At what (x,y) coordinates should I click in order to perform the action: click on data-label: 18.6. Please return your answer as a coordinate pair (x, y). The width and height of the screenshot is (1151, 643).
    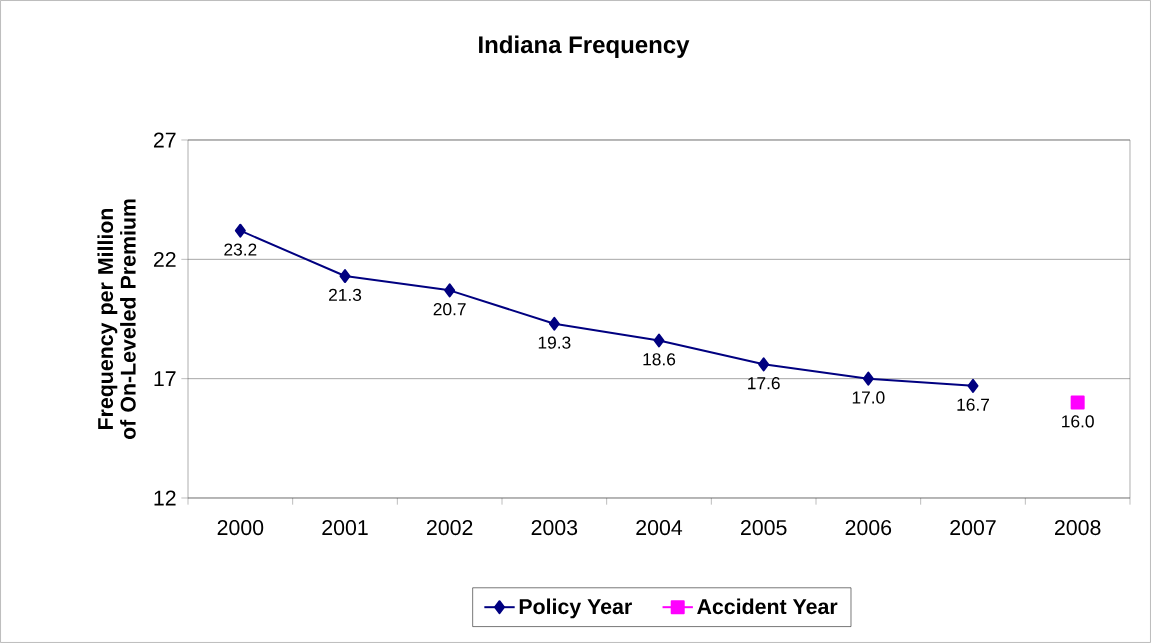
    Looking at the image, I should click on (659, 359).